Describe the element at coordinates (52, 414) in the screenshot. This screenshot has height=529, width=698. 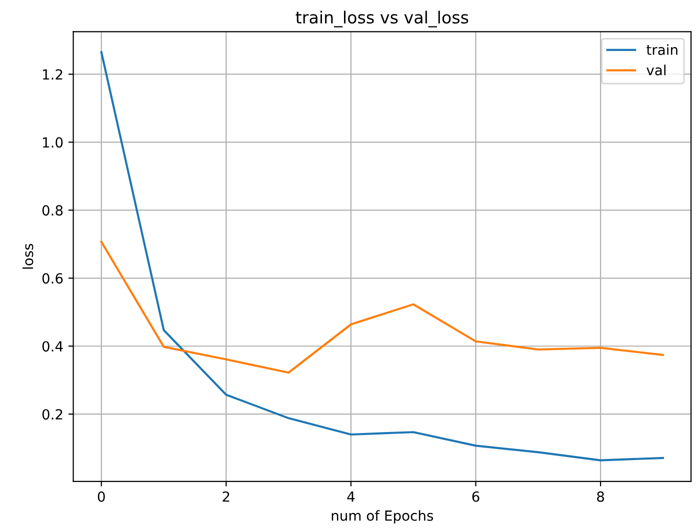
I see `y-tick-label: 0.2` at that location.